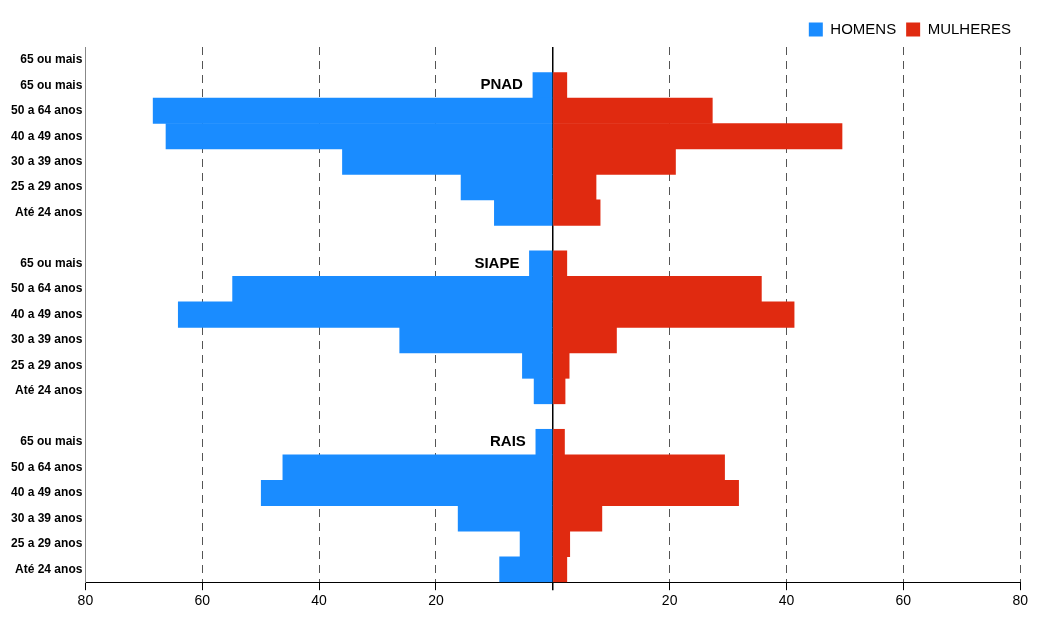  I want to click on legend-label: MULHERES, so click(969, 28).